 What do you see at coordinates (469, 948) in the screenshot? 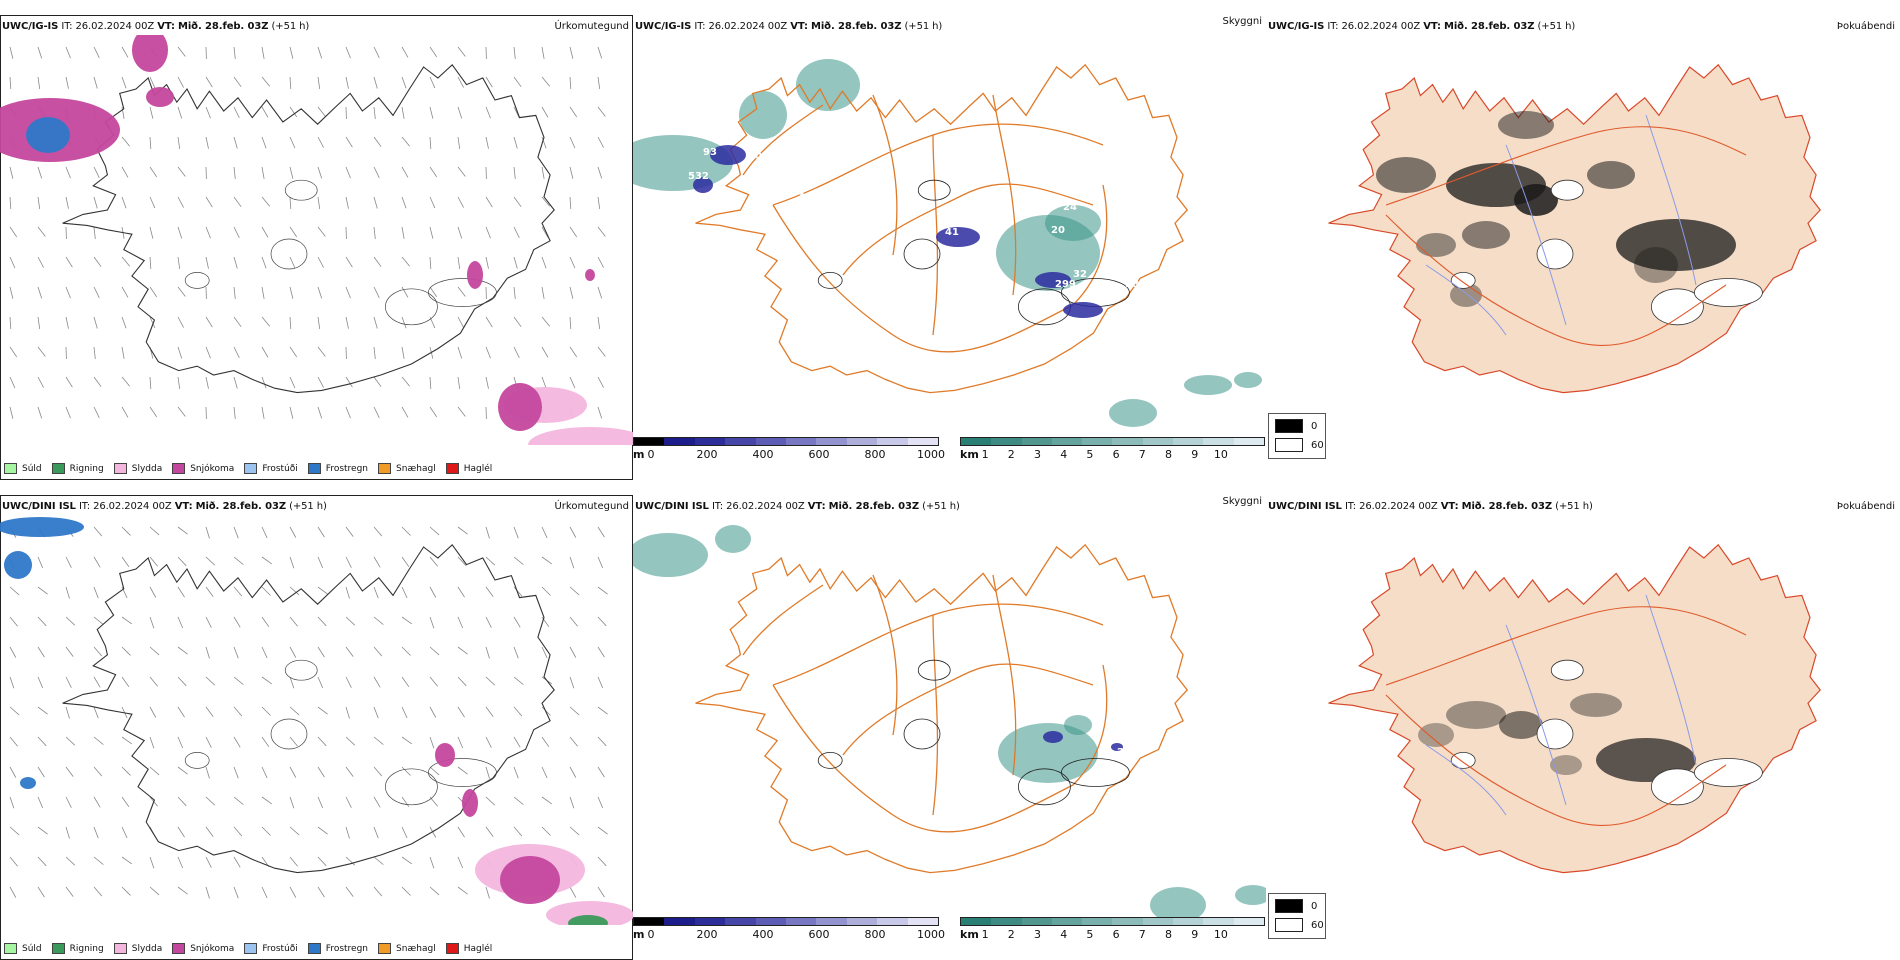
I see `legend-item: Haglél` at bounding box center [469, 948].